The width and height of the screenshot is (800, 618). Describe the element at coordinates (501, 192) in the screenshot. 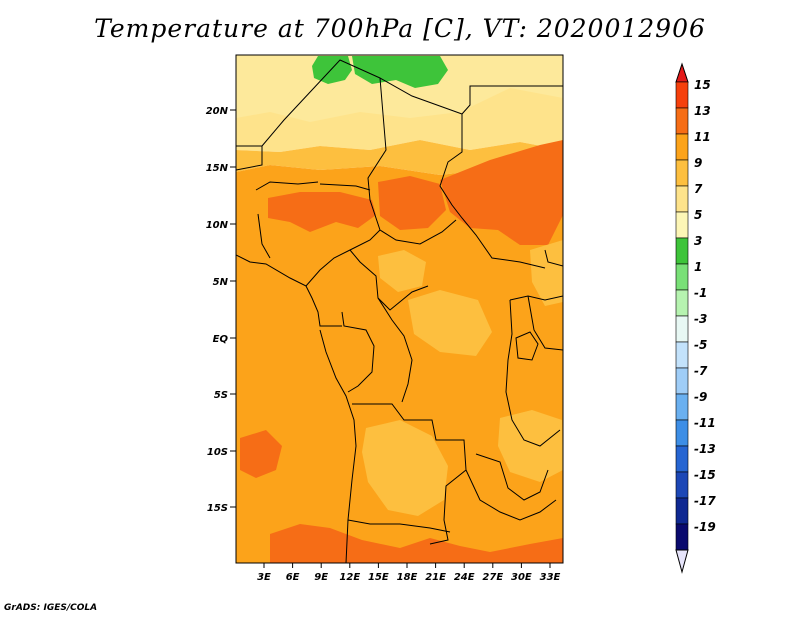

I see `temperature-region-sudan-dark` at that location.